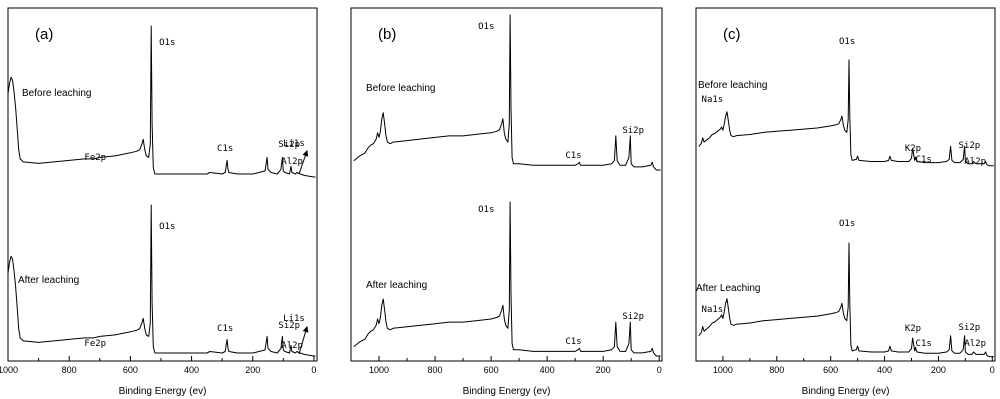  I want to click on panel-label: (a), so click(44, 34).